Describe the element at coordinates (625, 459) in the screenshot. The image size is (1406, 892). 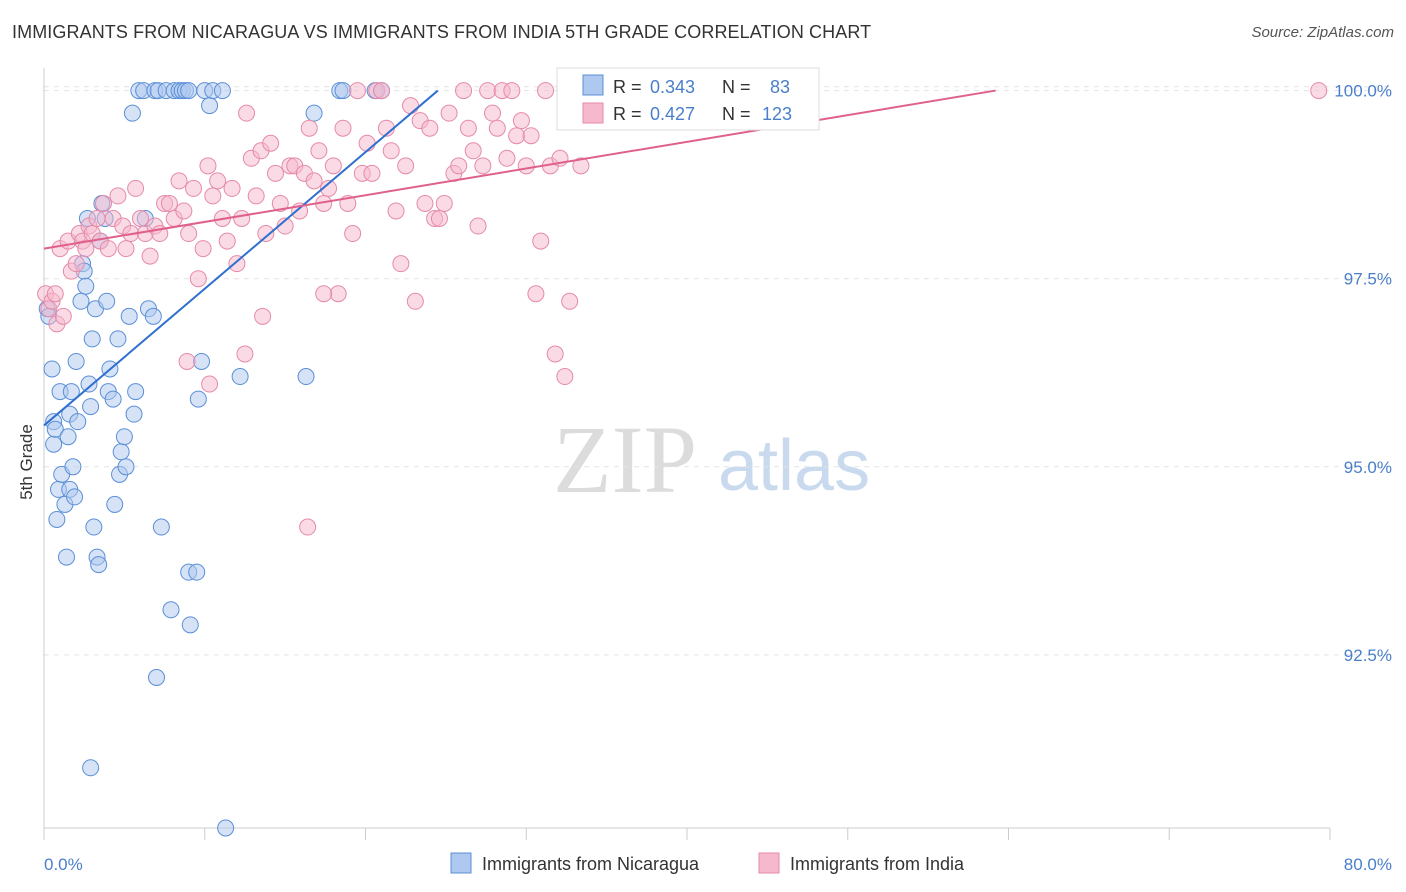
I see `watermark-zip: ZIP` at that location.